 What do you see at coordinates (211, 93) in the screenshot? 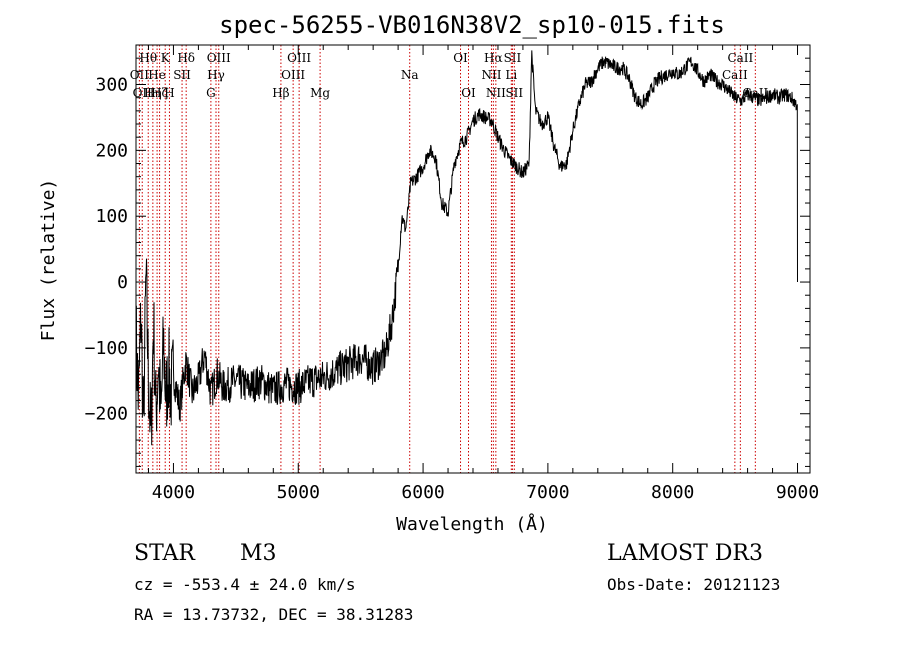
I see `line-marker-label: G` at bounding box center [211, 93].